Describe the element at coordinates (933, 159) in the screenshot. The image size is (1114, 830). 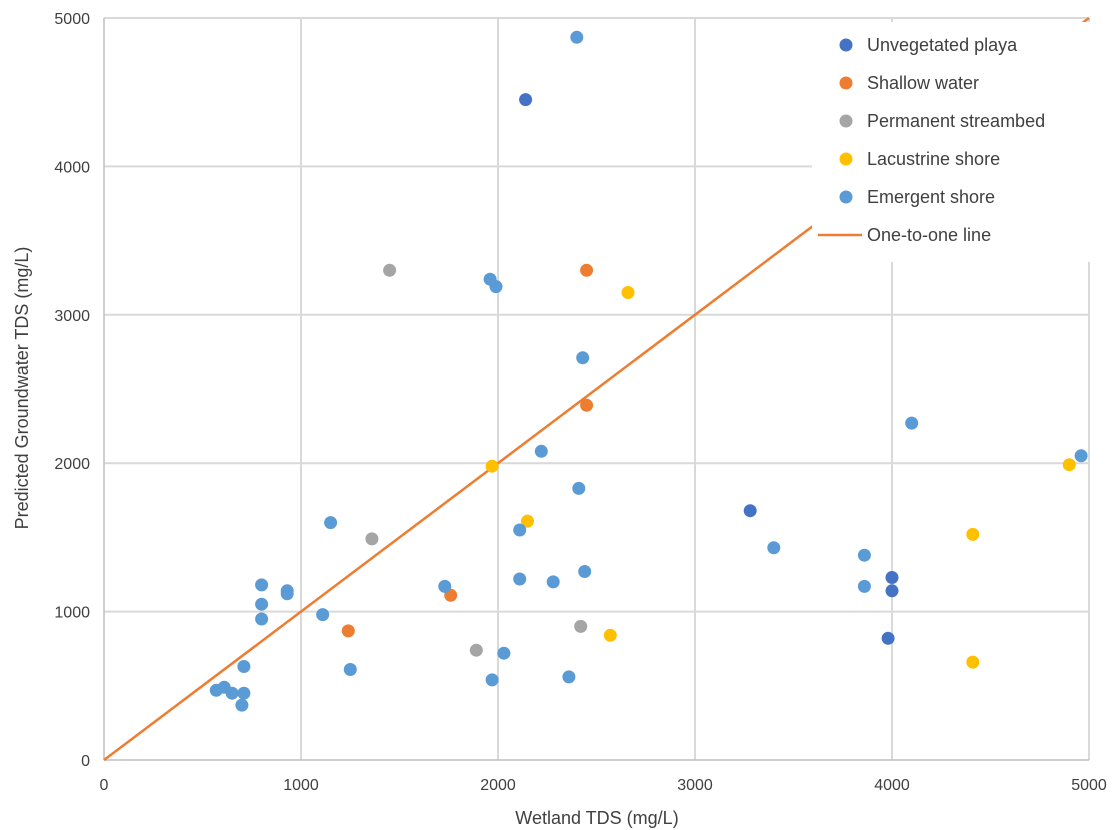
I see `legend-label: Lacustrine shore` at that location.